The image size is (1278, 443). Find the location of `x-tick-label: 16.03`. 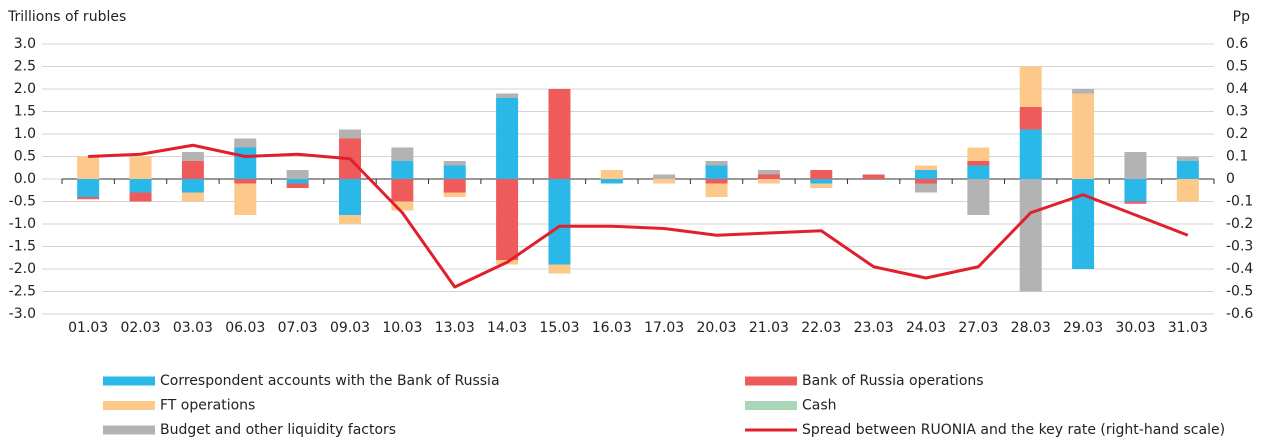

x-tick-label: 16.03 is located at coordinates (612, 328).